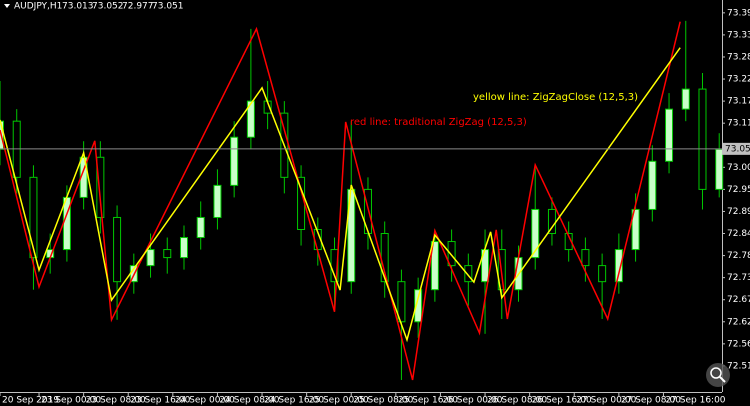 The height and width of the screenshot is (406, 750). What do you see at coordinates (738, 168) in the screenshot?
I see `y-tick-label: 73.005` at bounding box center [738, 168].